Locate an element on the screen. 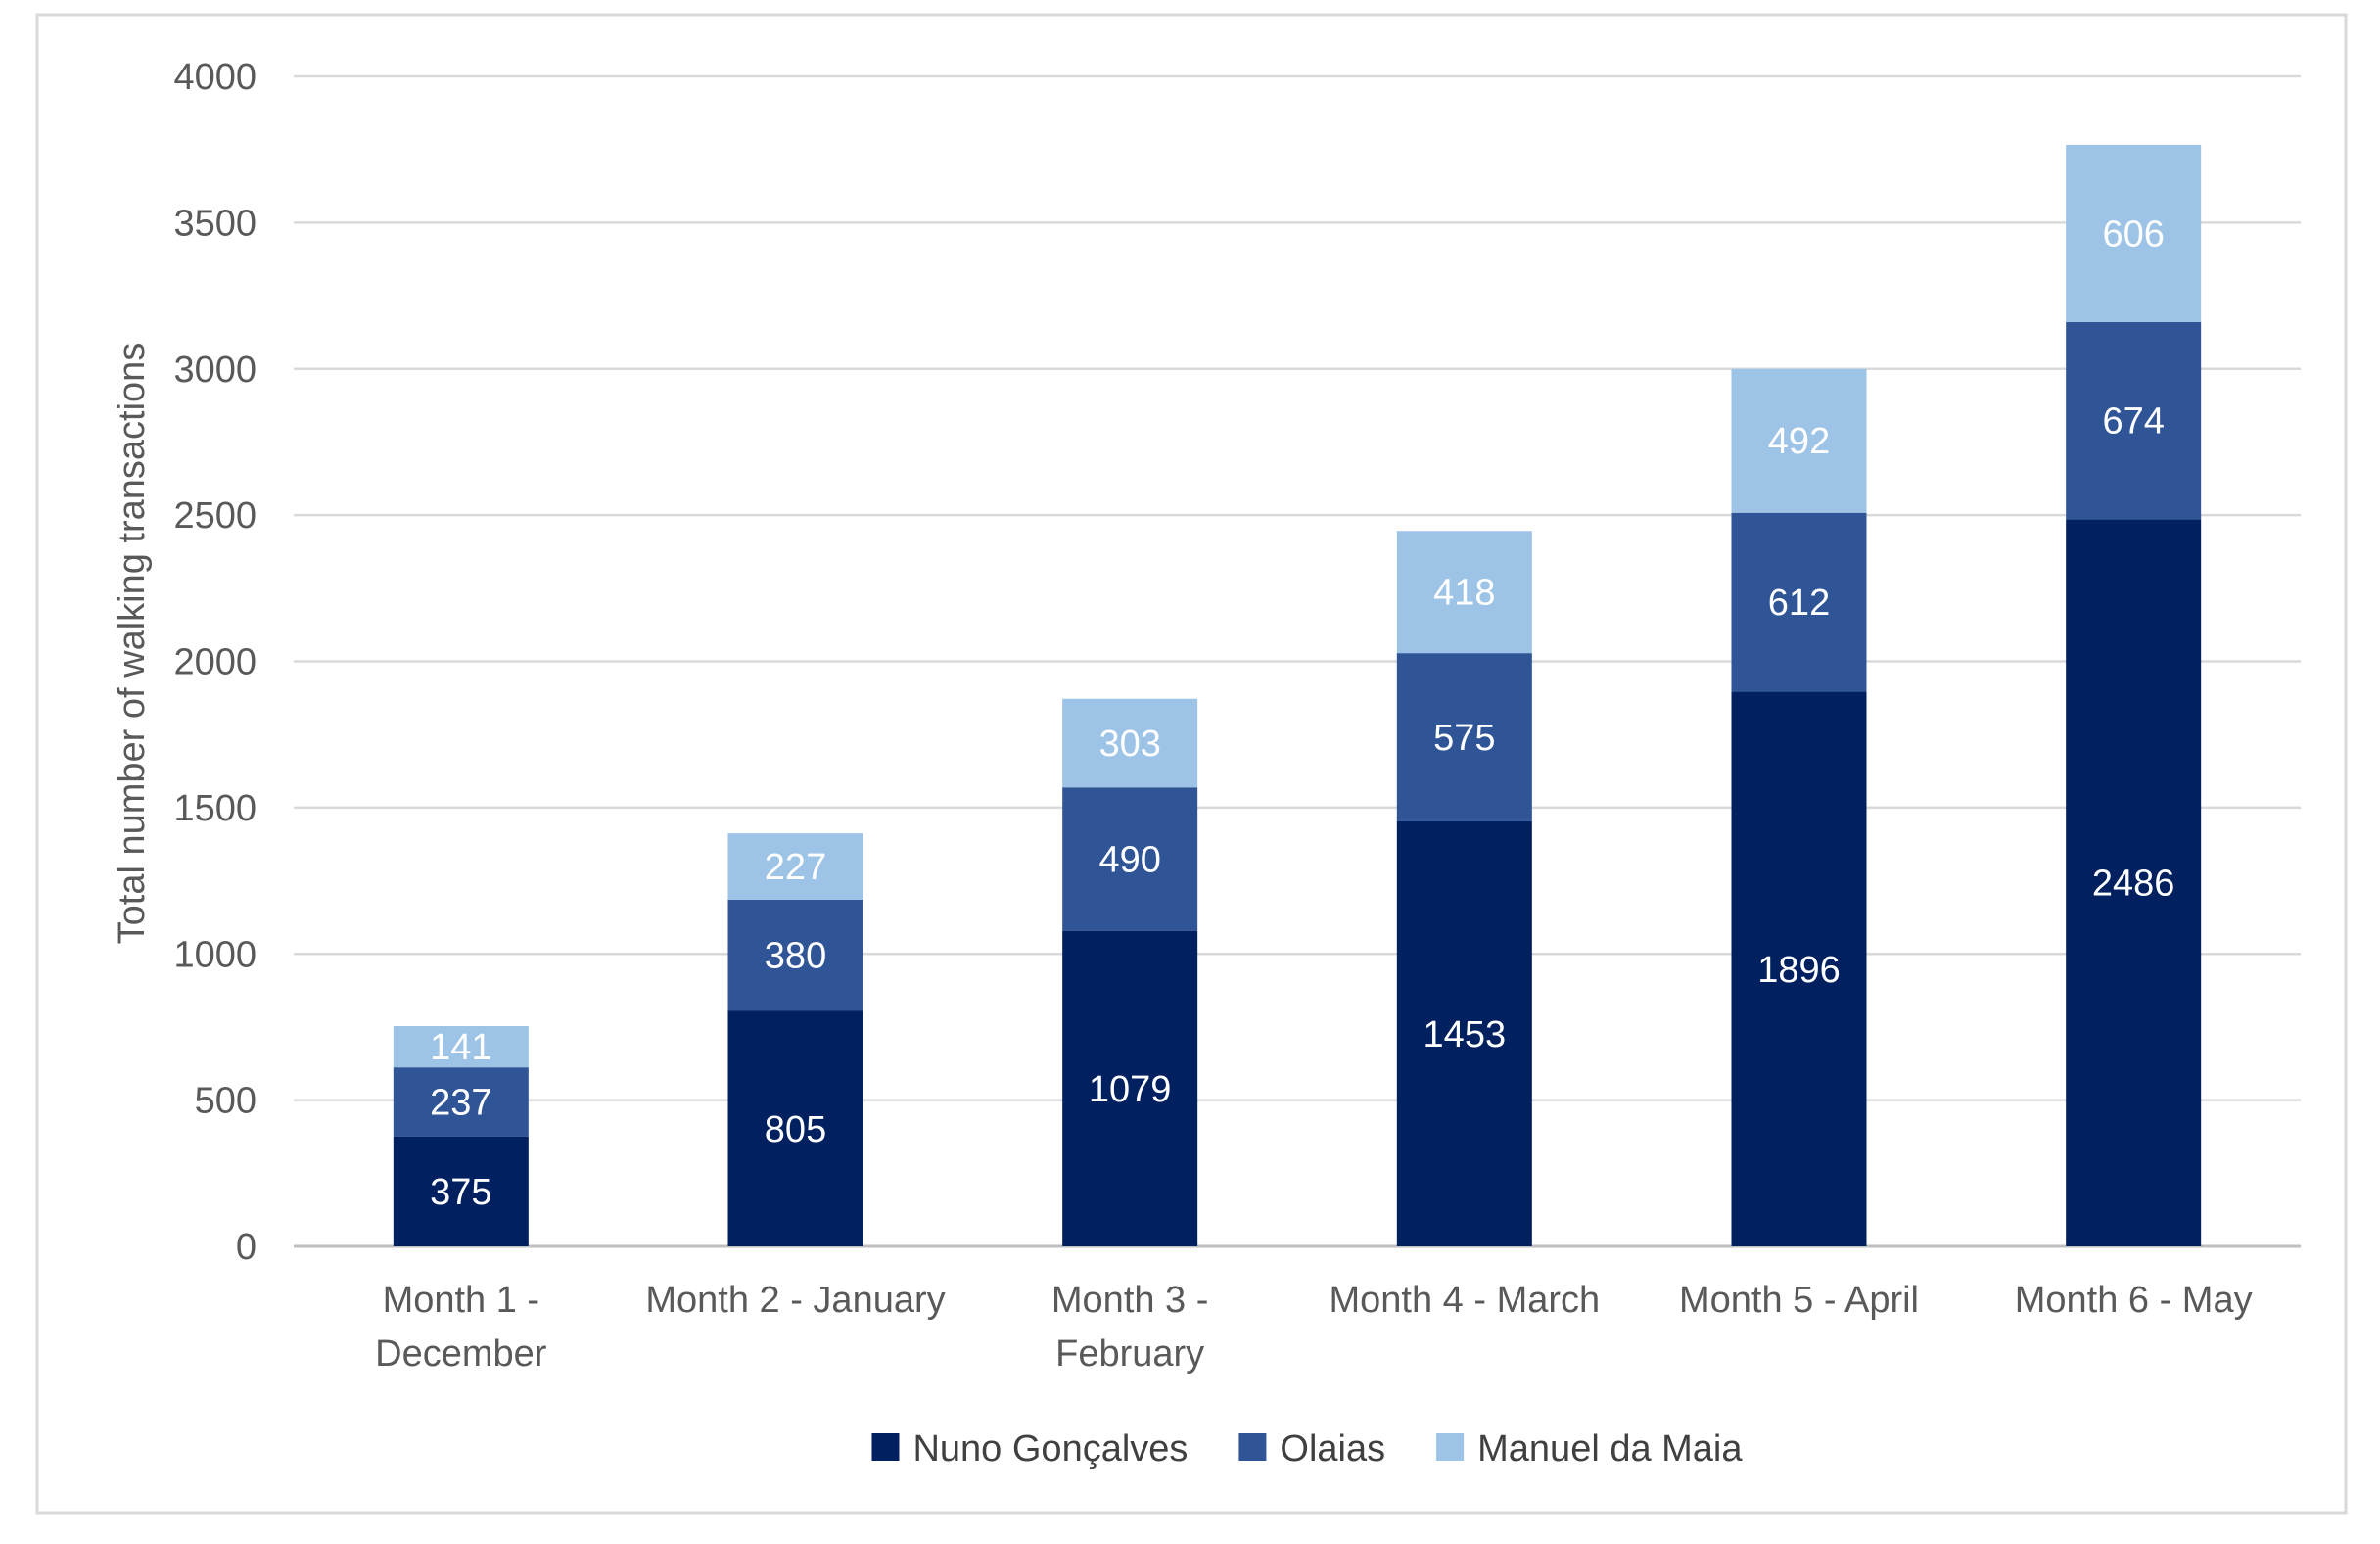 This screenshot has width=2380, height=1544. x-tick-label: Month 5 - April is located at coordinates (1799, 1301).